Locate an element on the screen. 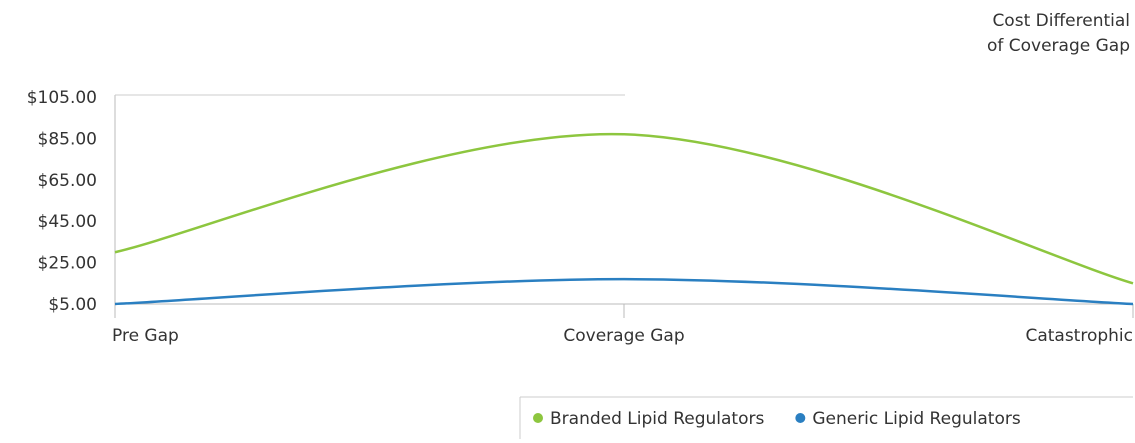 Image resolution: width=1135 pixels, height=443 pixels. y-tick-label: $45.00 is located at coordinates (67, 222).